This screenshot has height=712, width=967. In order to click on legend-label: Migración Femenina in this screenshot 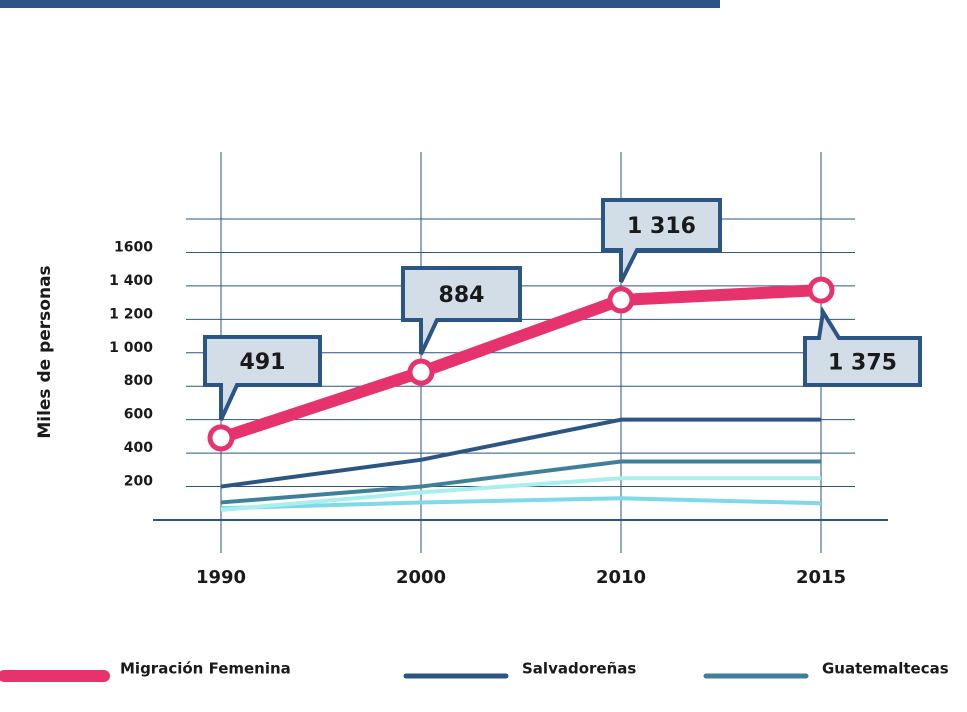, I will do `click(205, 669)`.